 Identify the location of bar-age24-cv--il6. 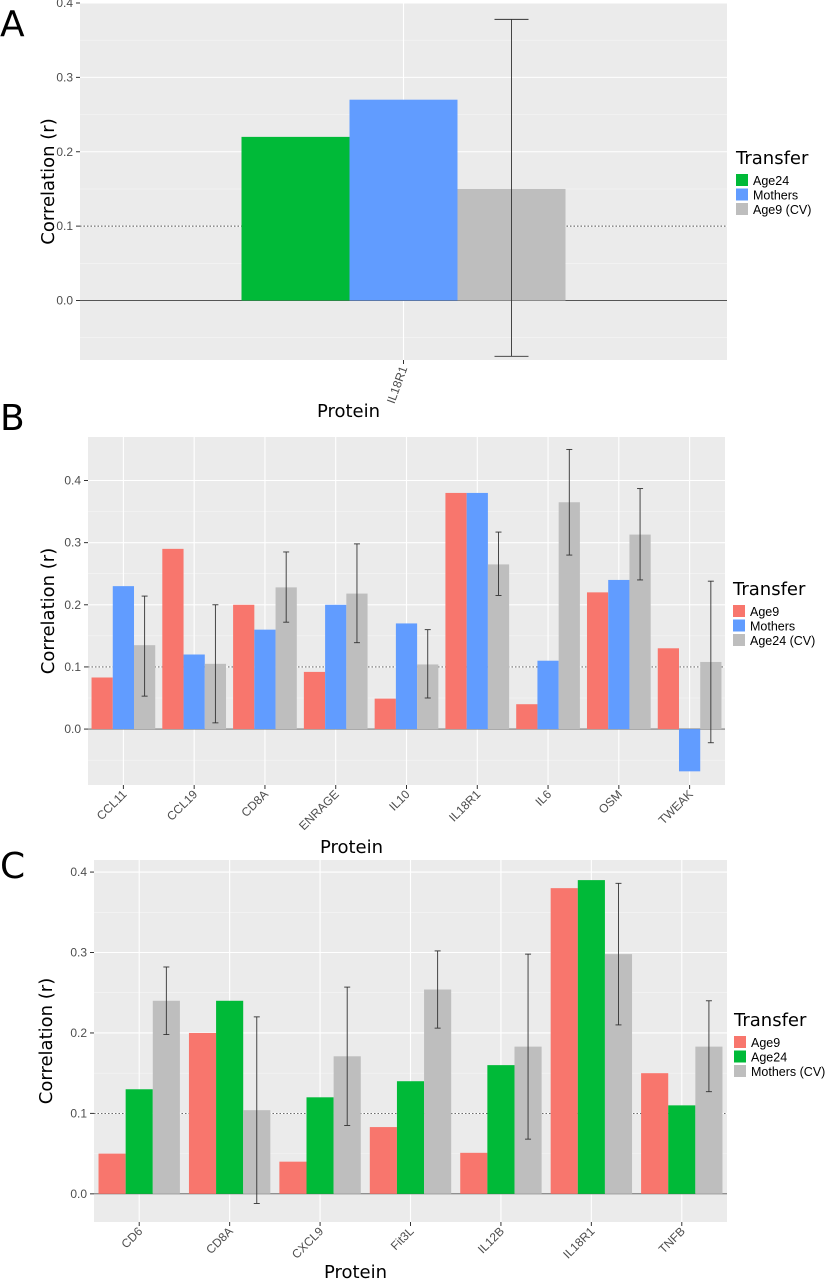
(569, 616).